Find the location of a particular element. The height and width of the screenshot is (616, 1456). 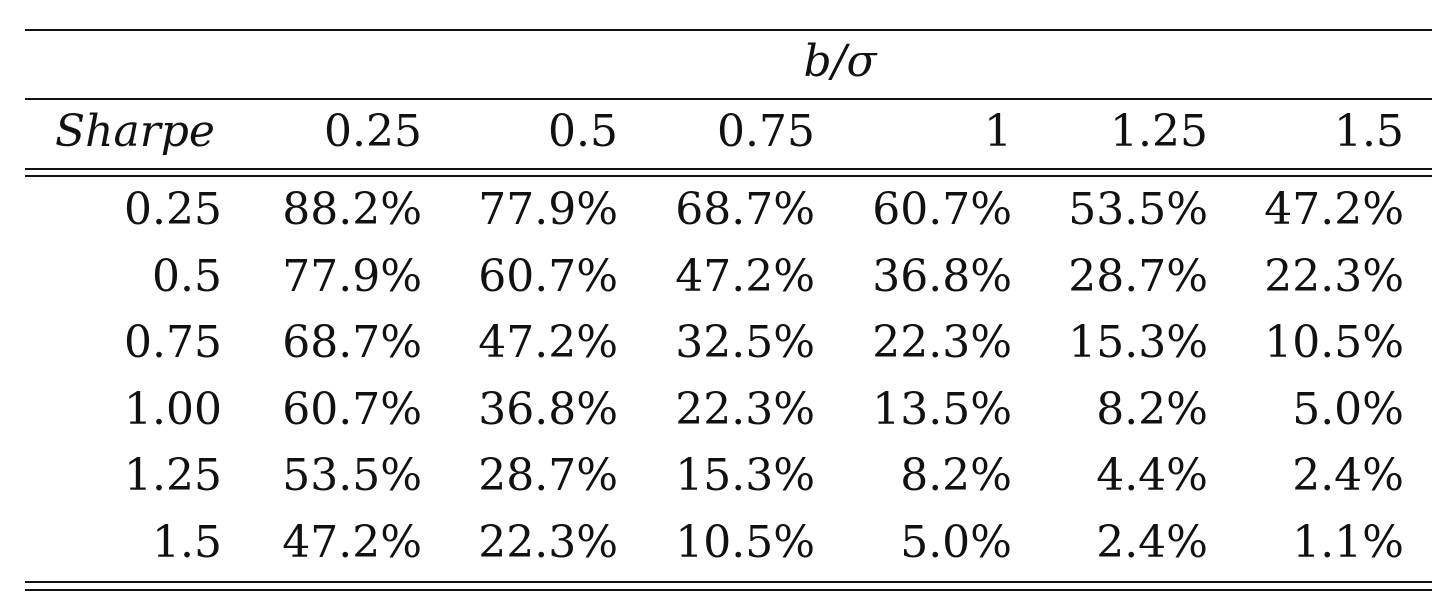

row-header: 0.5 is located at coordinates (187, 276).